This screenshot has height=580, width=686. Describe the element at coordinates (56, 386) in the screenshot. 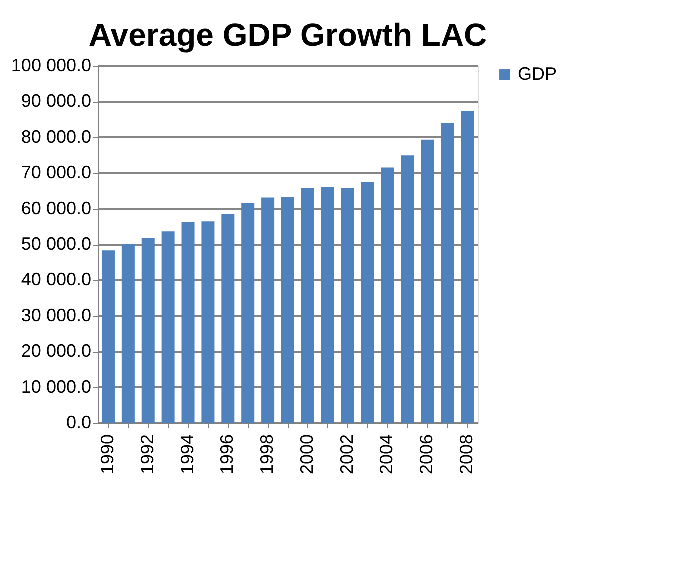

I see `y-tick-label: 10 000.0` at that location.